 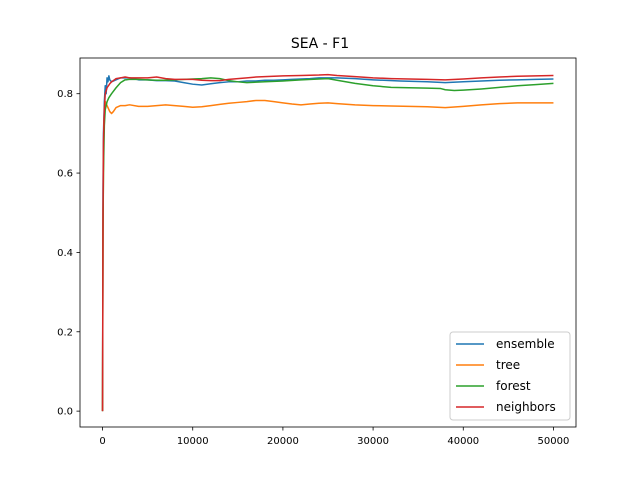 What do you see at coordinates (65, 253) in the screenshot?
I see `y-tick-label: 0.4` at bounding box center [65, 253].